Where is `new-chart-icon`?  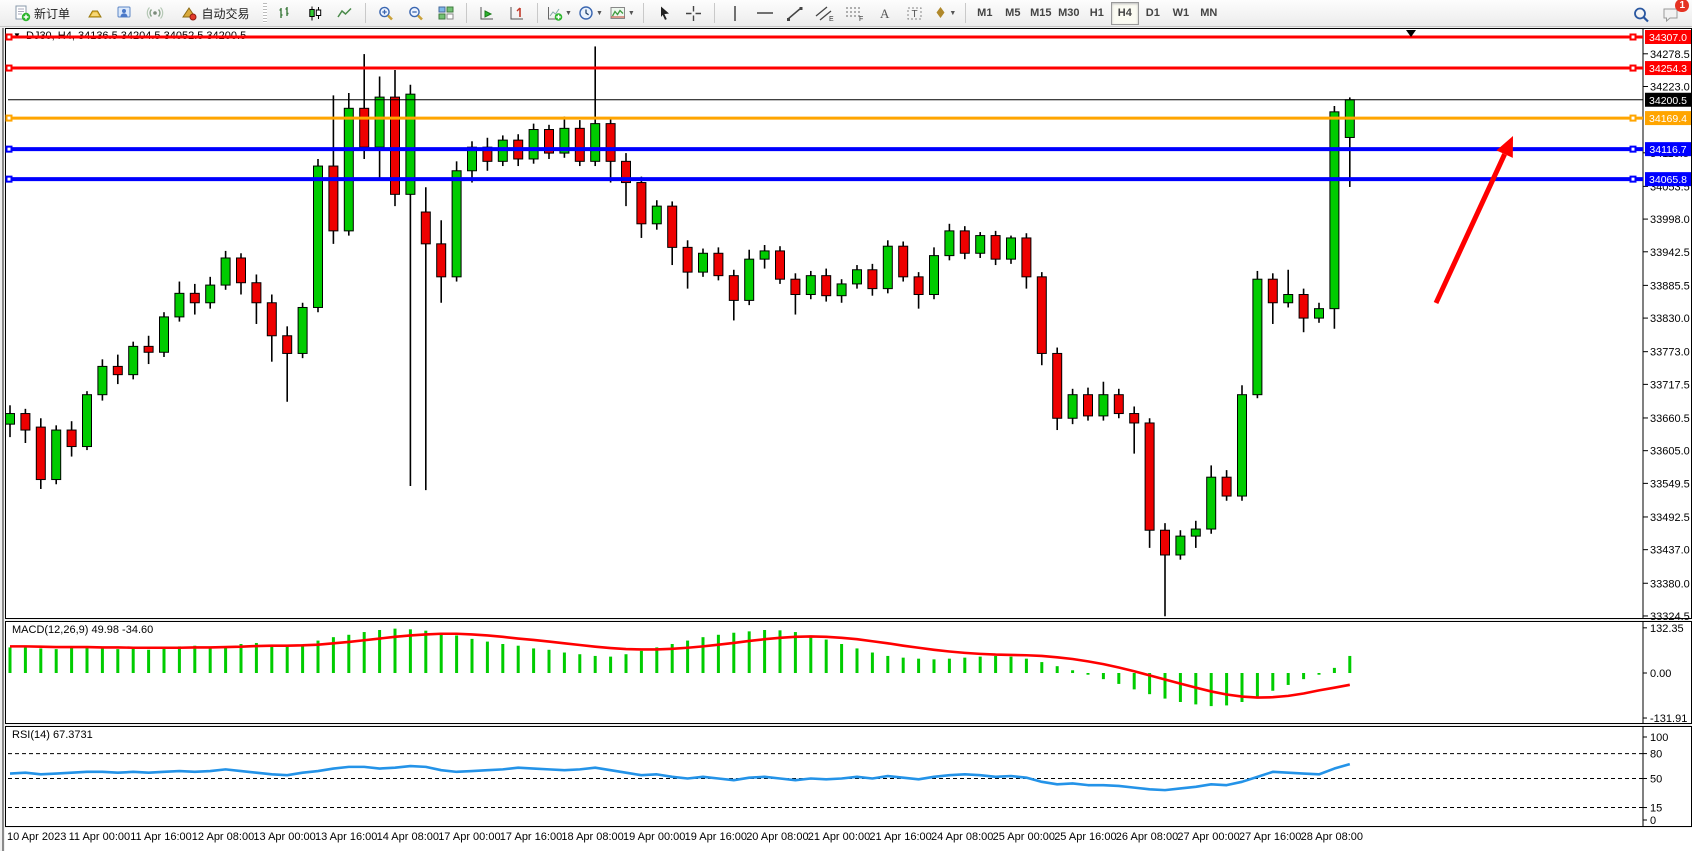 new-chart-icon is located at coordinates (555, 13).